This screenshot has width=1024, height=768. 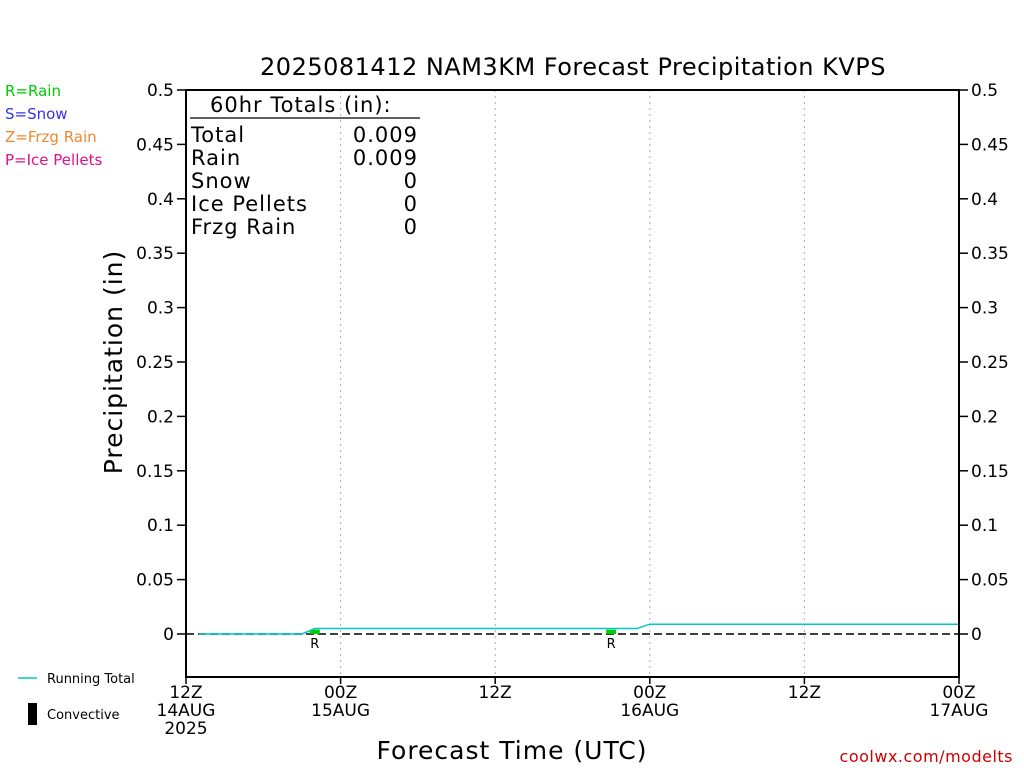 What do you see at coordinates (155, 363) in the screenshot?
I see `y-tick-label-left: 0.25` at bounding box center [155, 363].